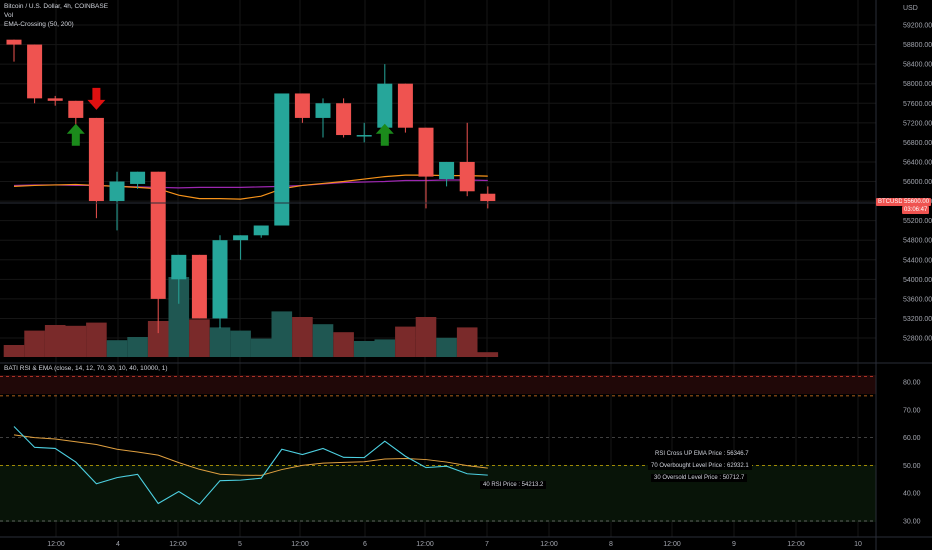 The image size is (932, 550). What do you see at coordinates (251, 317) in the screenshot?
I see `volume-bars` at bounding box center [251, 317].